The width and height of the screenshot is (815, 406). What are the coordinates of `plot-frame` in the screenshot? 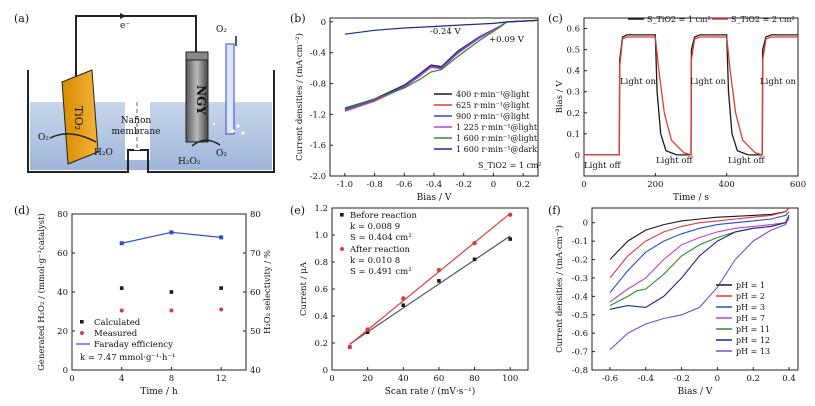 It's located at (695, 289).